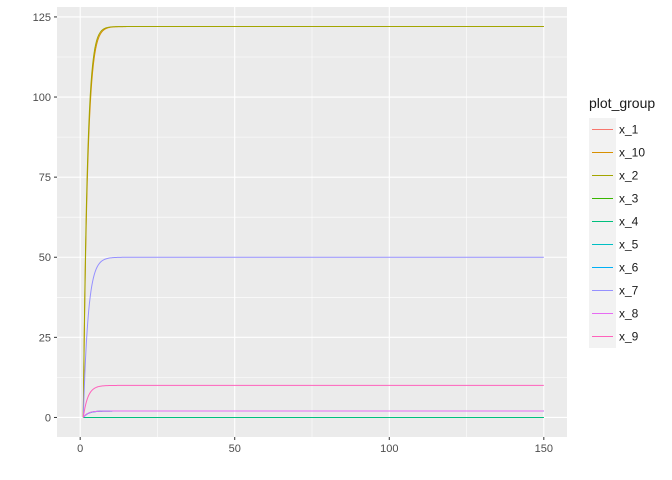 The image size is (672, 480). I want to click on legend-title: plot_group, so click(622, 103).